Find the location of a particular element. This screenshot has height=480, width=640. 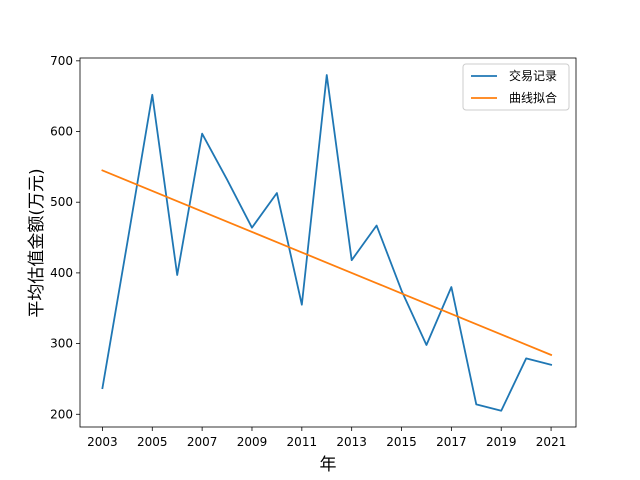

y-axis: 200 300 400 500 600 700 is located at coordinates (65, 237).